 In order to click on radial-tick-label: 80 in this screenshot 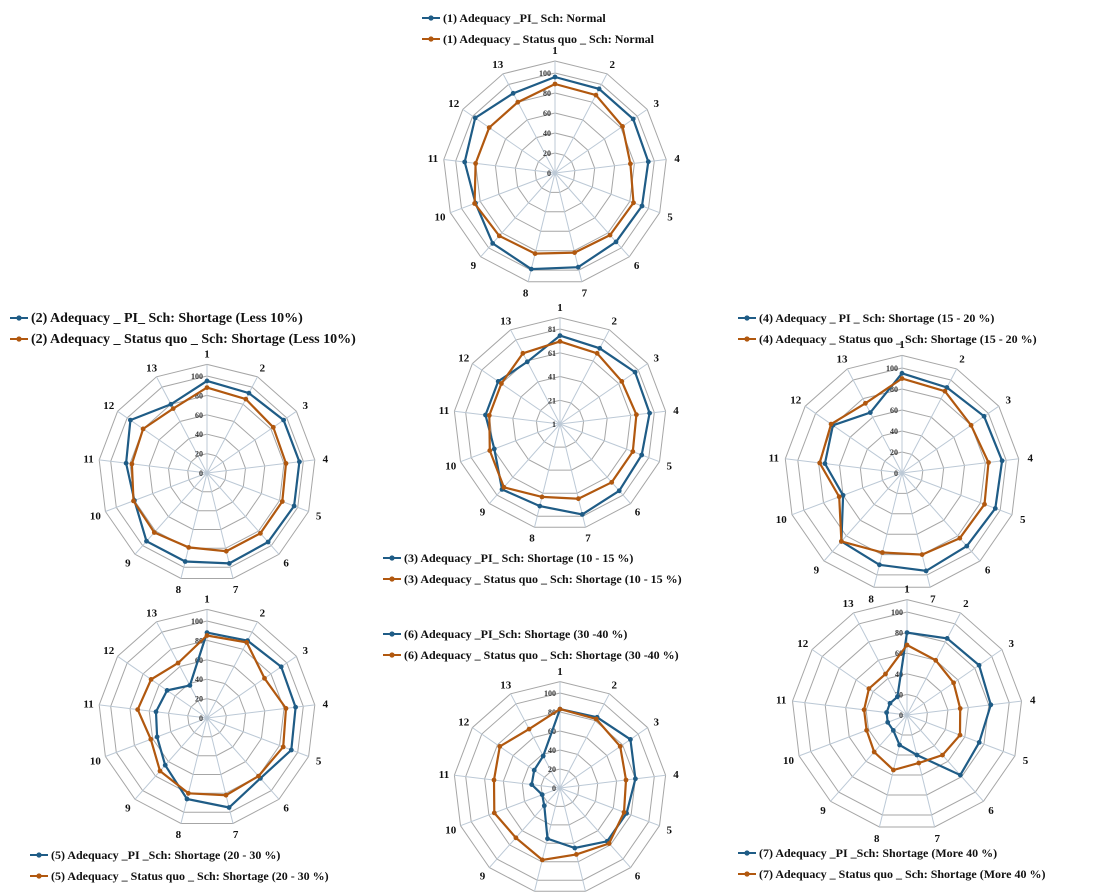, I will do `click(199, 395)`.